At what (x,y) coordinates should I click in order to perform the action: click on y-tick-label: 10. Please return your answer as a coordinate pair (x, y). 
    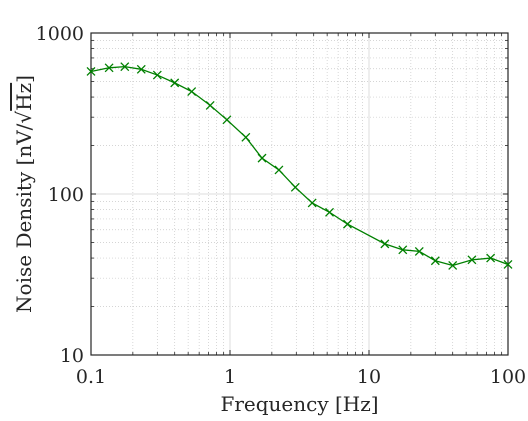
    Looking at the image, I should click on (72, 356).